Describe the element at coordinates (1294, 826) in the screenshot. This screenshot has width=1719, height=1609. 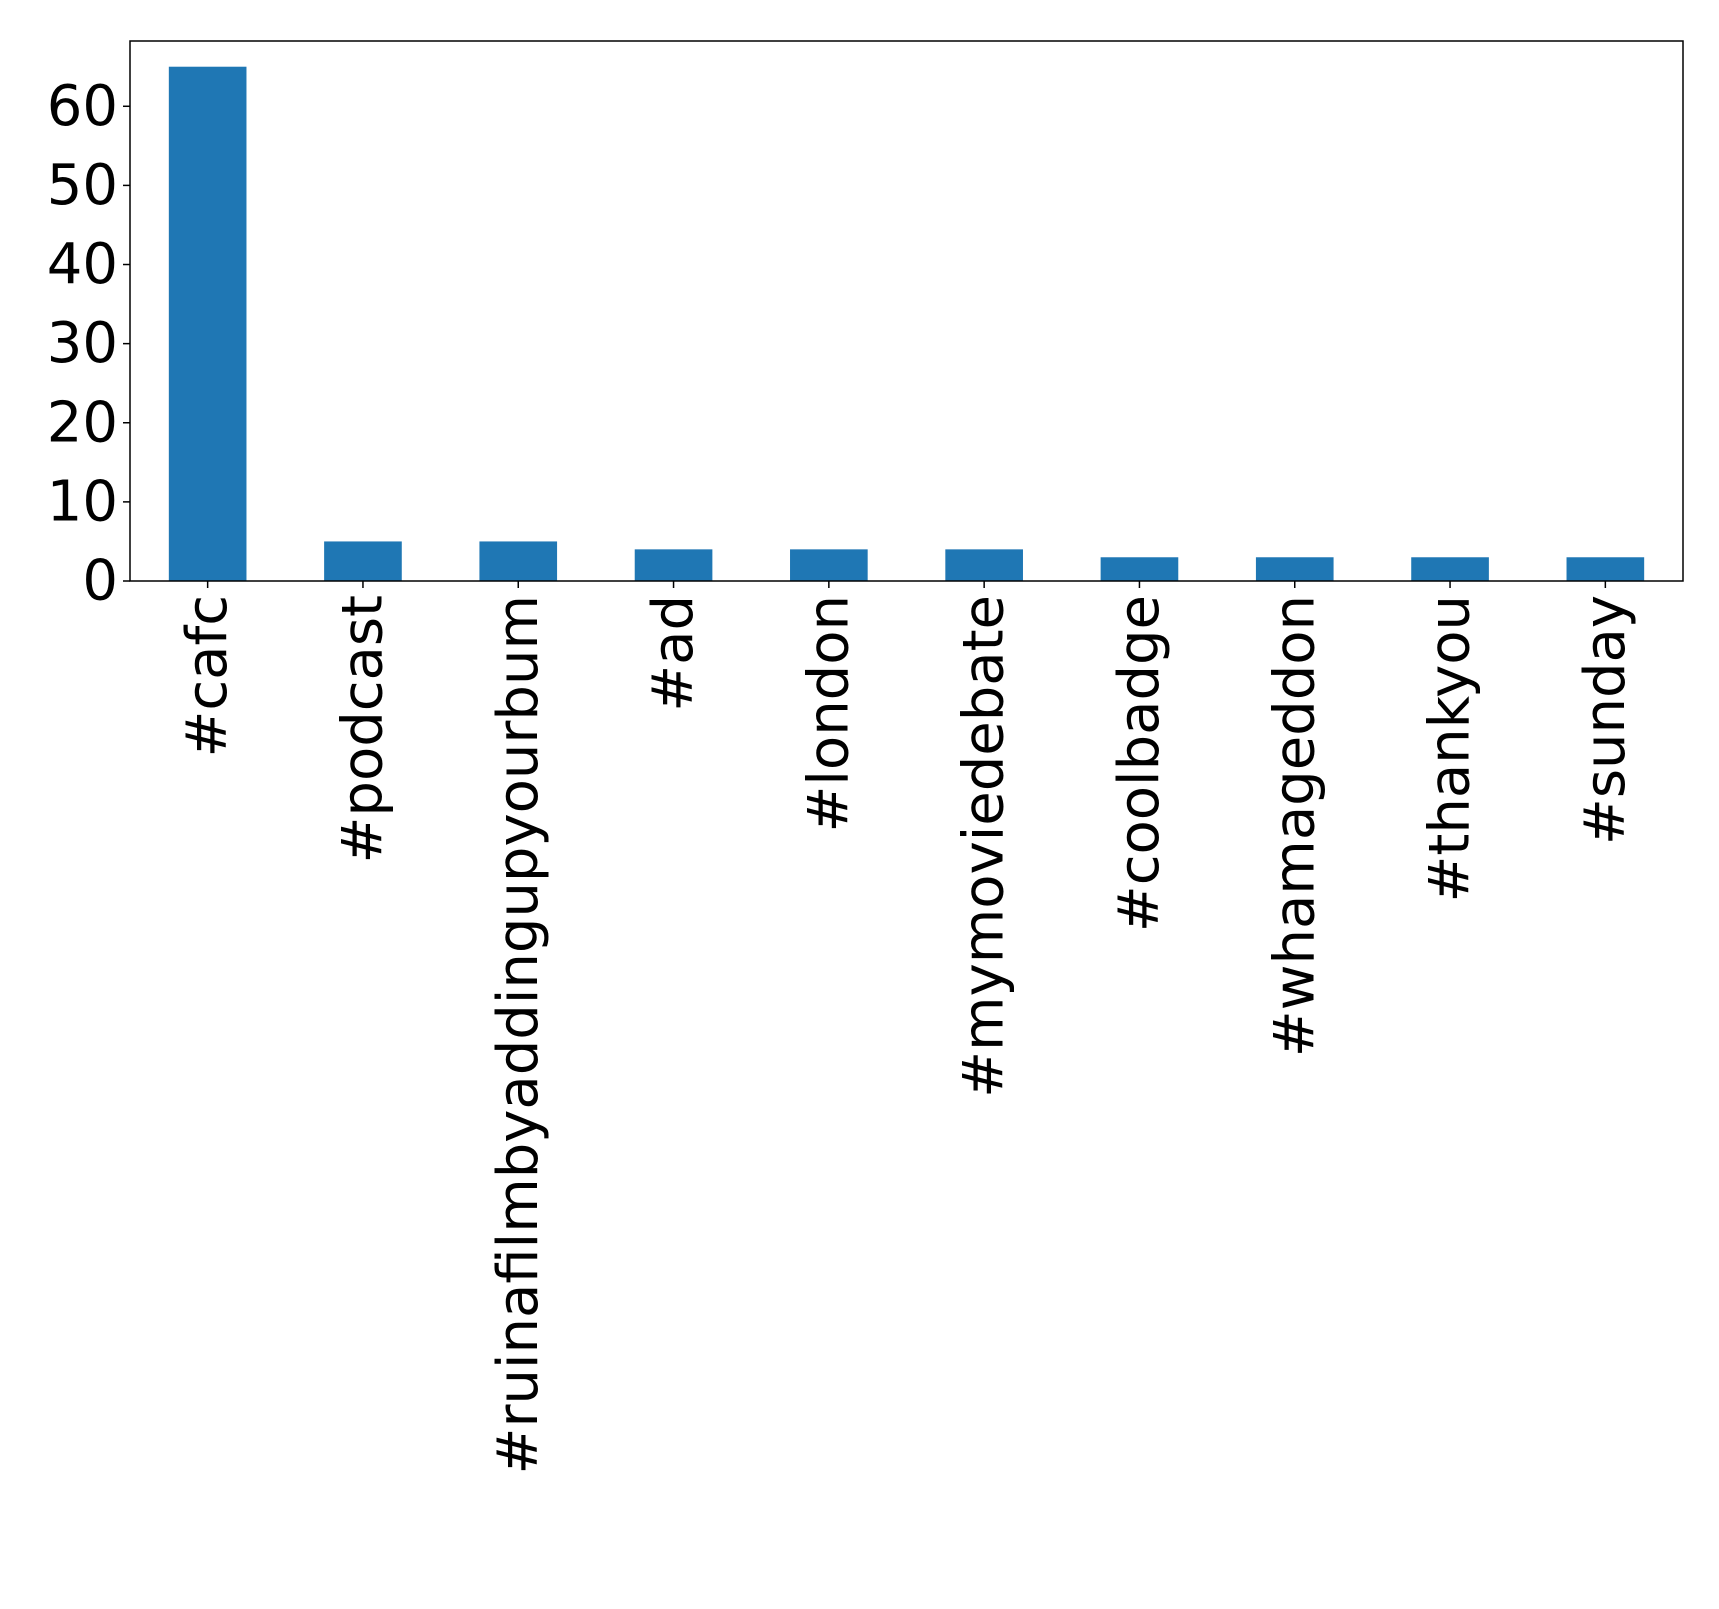
I see `x-tick-label: #whamageddon` at that location.